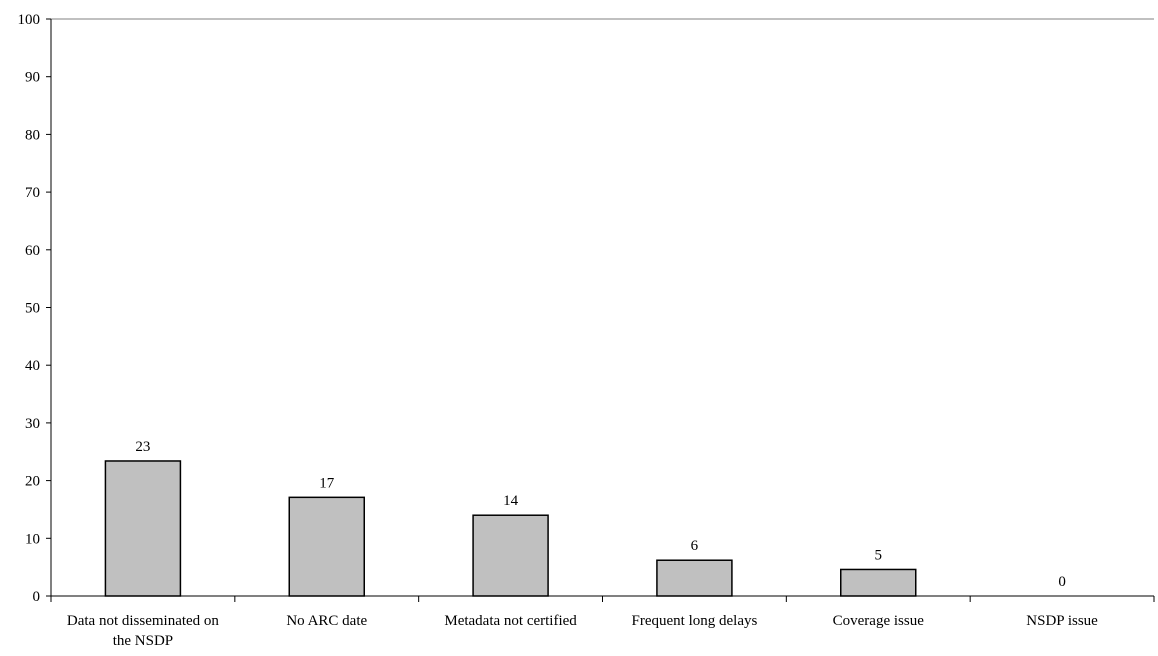 The height and width of the screenshot is (656, 1158). I want to click on y-tick-label: 60, so click(32, 251).